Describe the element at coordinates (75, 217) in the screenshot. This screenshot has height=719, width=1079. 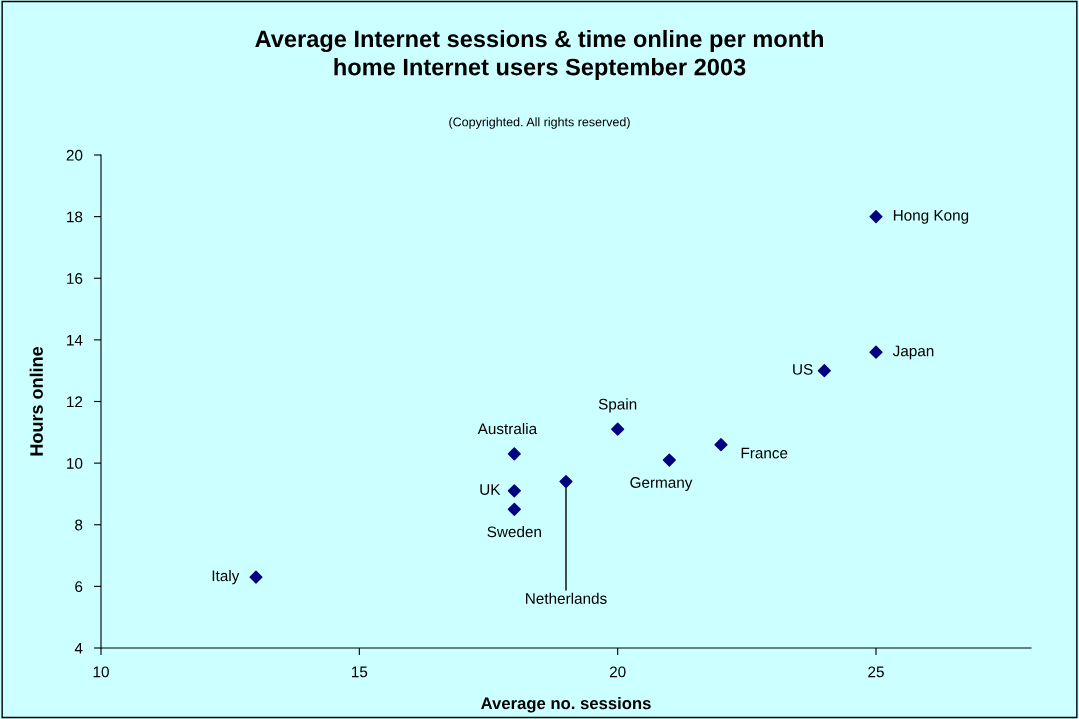
I see `y-tick-label: 18` at that location.